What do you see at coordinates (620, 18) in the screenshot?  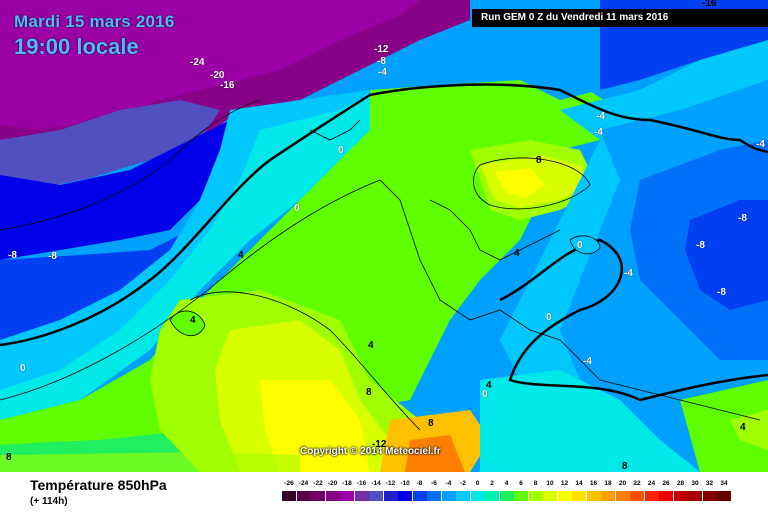 I see `model-run-label: Run GEM 0 Z du Vendredi 11 mars 2016` at bounding box center [620, 18].